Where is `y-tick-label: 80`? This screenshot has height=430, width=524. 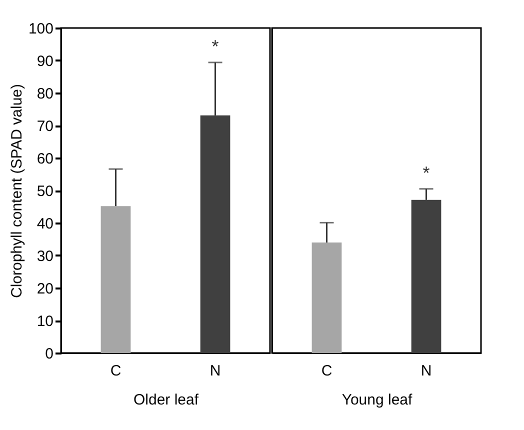 y-tick-label: 80 is located at coordinates (45, 94).